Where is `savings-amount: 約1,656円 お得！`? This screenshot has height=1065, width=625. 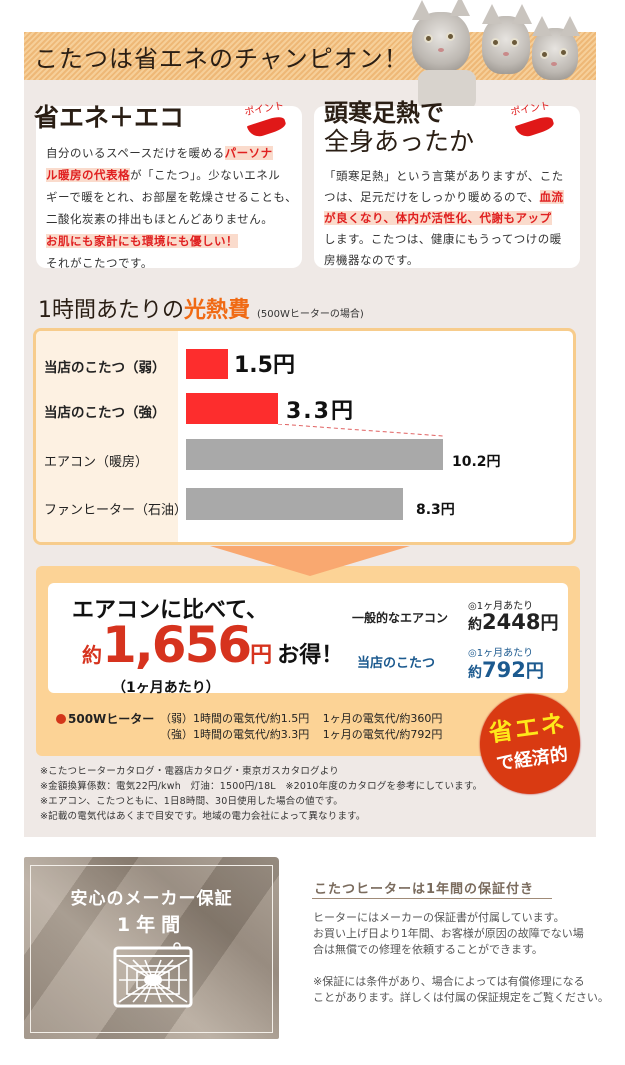 savings-amount: 約1,656円 お得！ is located at coordinates (212, 645).